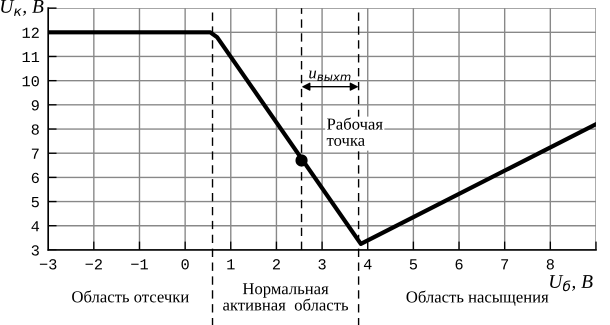 The width and height of the screenshot is (610, 325). What do you see at coordinates (413, 264) in the screenshot?
I see `x-tick-label: 5` at bounding box center [413, 264].